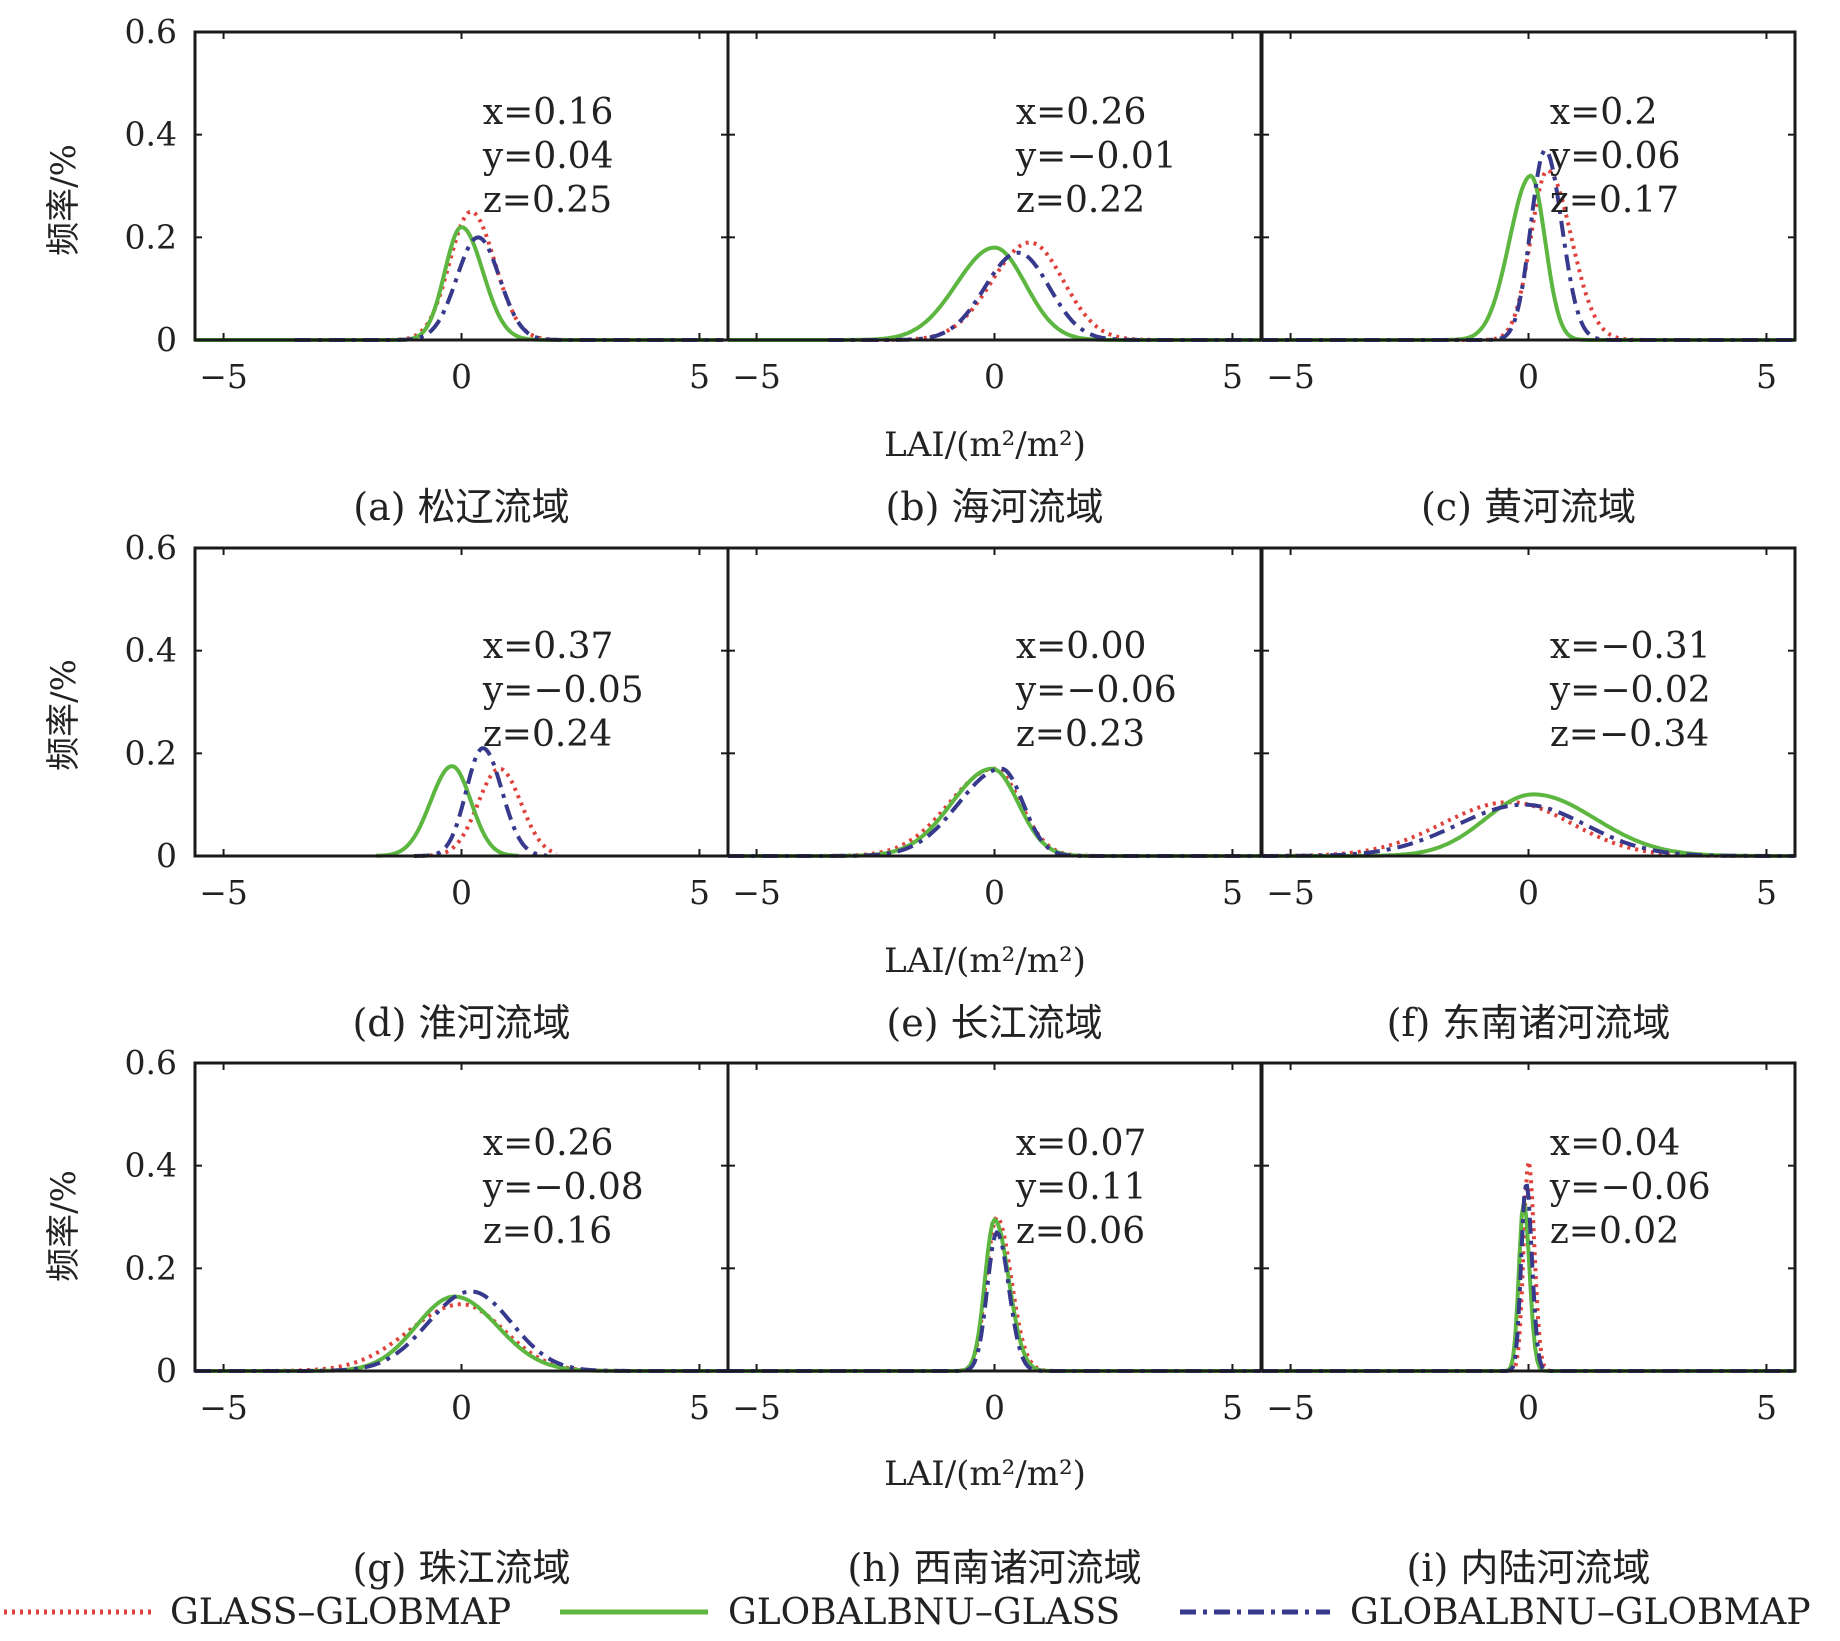 Image resolution: width=1840 pixels, height=1641 pixels. What do you see at coordinates (563, 690) in the screenshot?
I see `stat-annotation: y=−0.05` at bounding box center [563, 690].